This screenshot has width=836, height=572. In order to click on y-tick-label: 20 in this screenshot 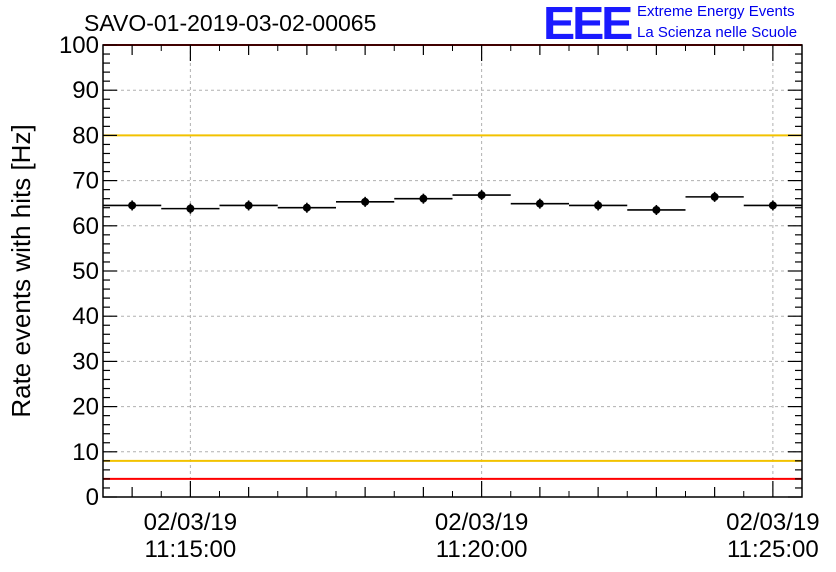, I will do `click(85, 407)`.